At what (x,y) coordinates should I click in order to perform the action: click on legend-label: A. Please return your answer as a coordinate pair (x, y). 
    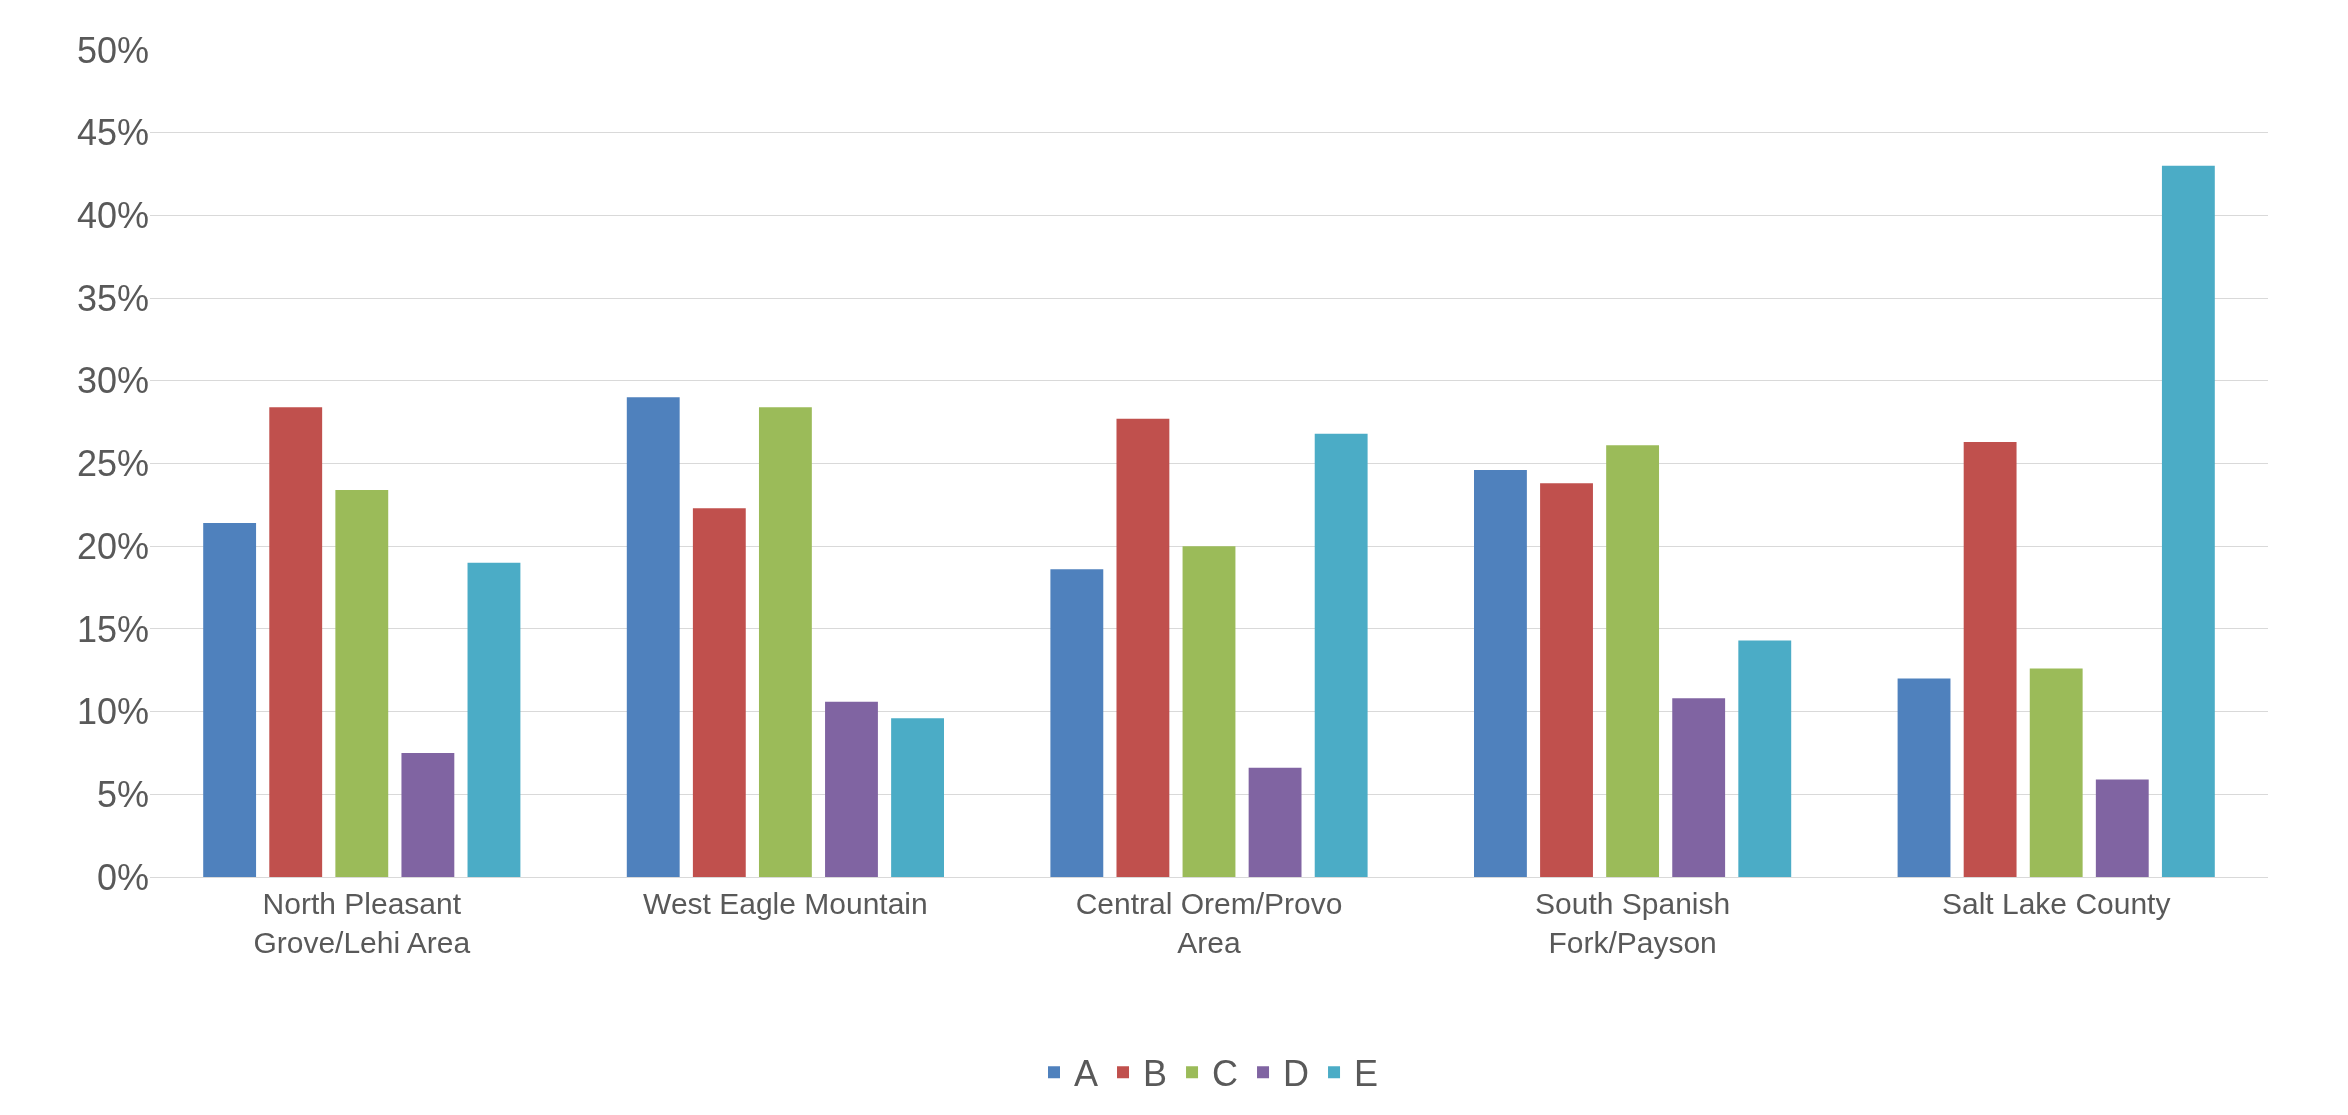
    Looking at the image, I should click on (1086, 1074).